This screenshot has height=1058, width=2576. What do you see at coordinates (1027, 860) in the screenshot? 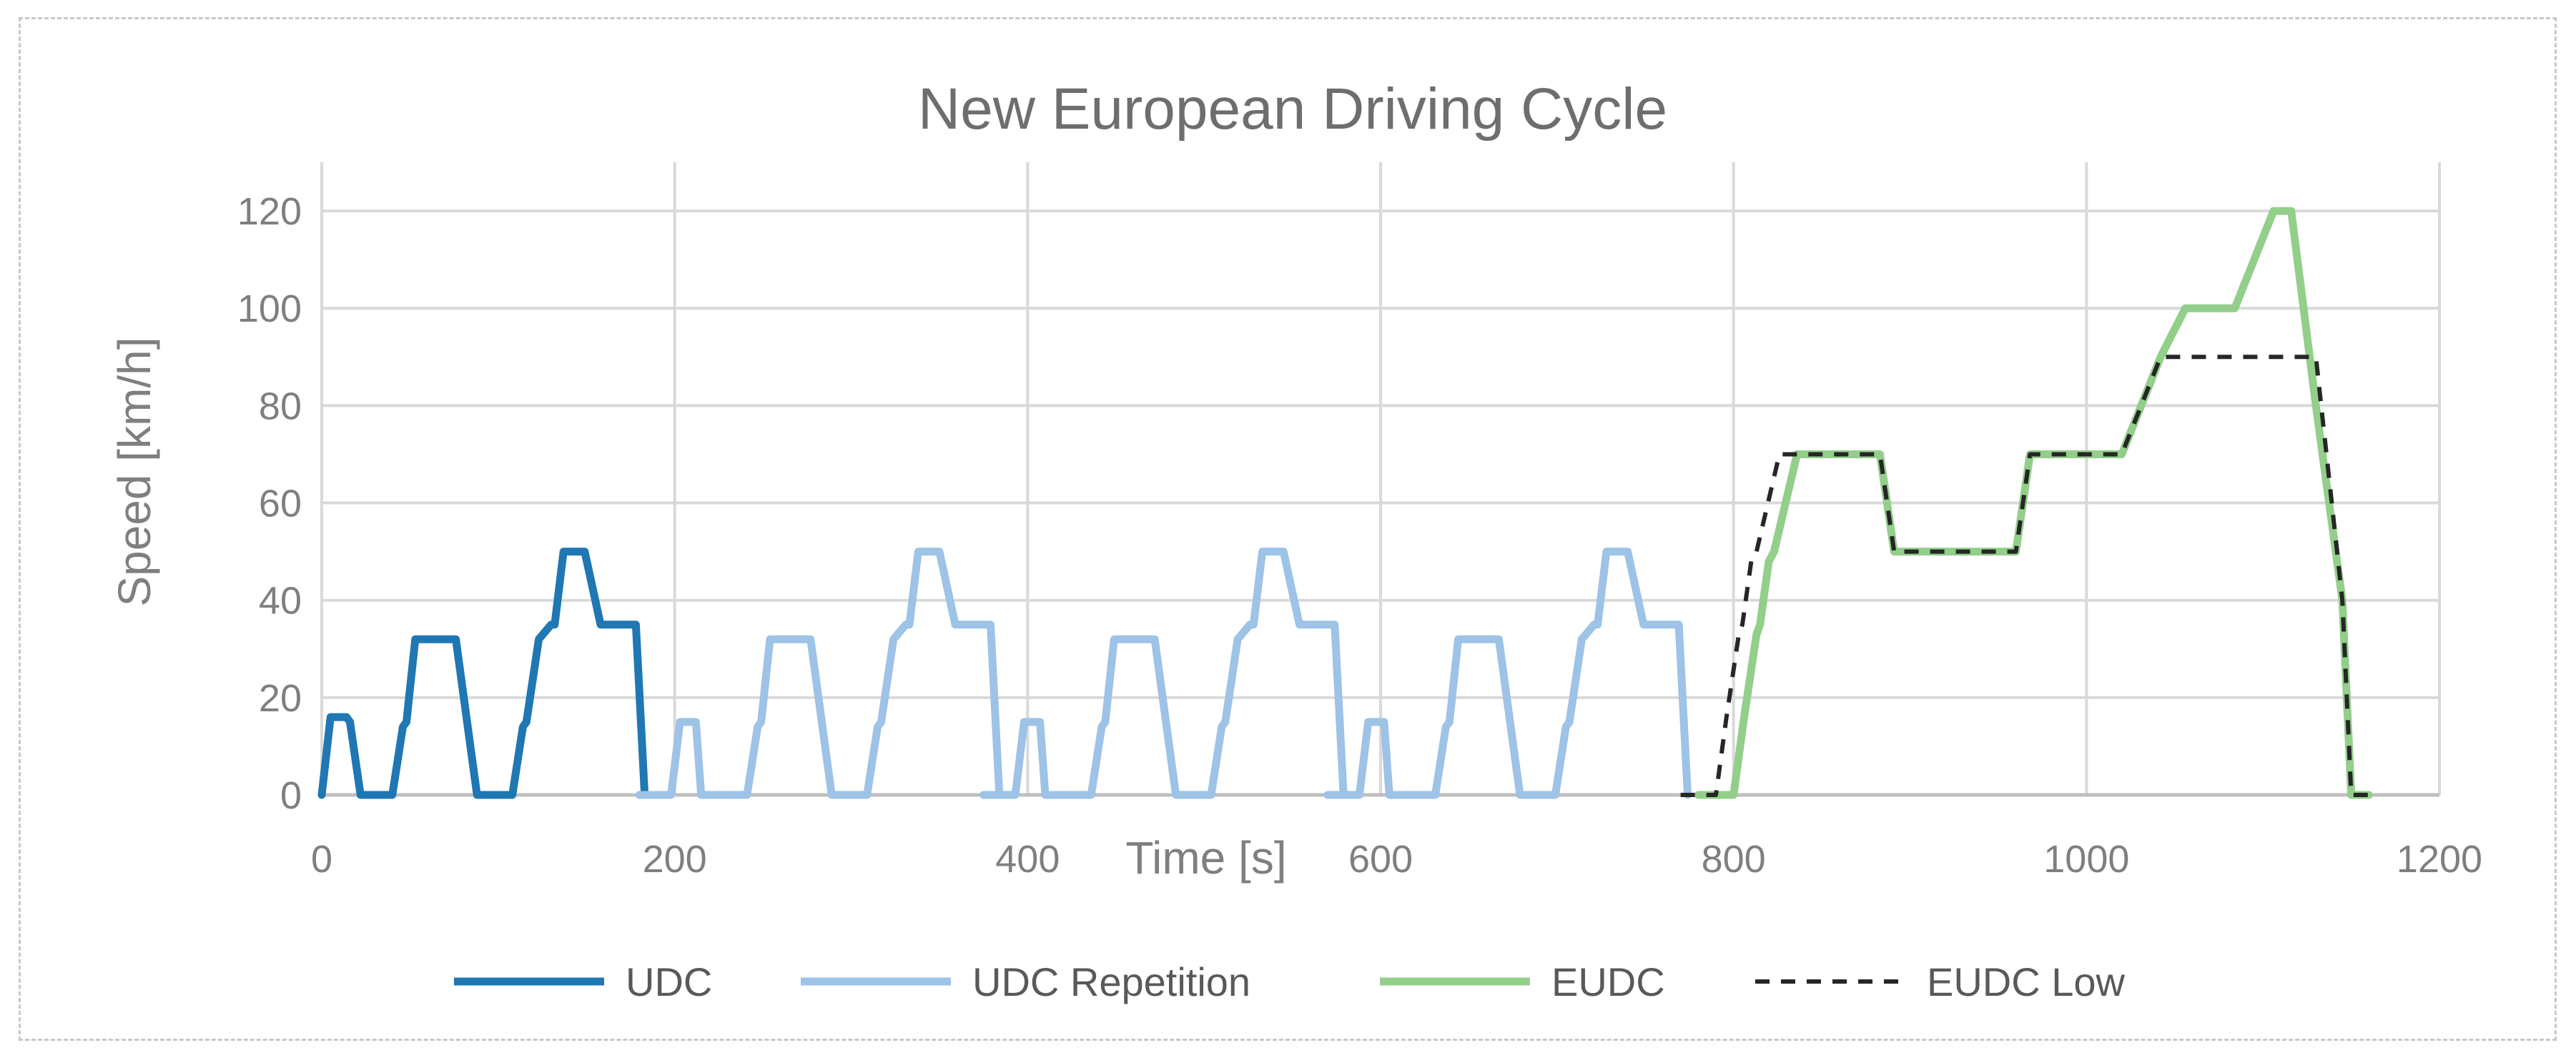
I see `x-tick-label-2: 400` at bounding box center [1027, 860].